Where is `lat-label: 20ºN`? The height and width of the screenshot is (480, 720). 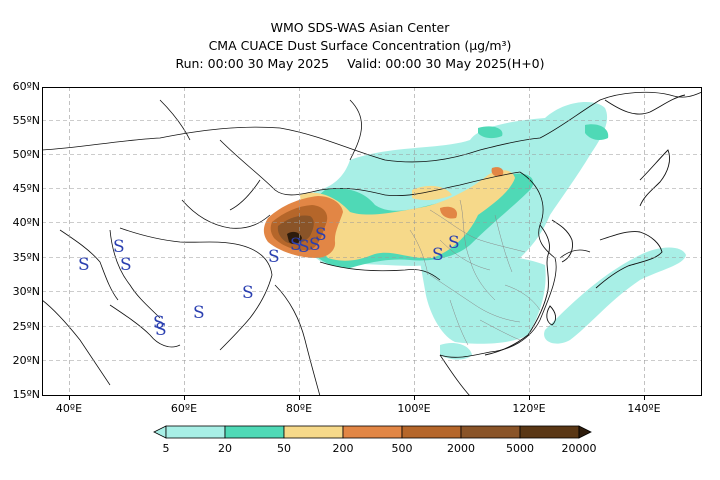 lat-label: 20ºN is located at coordinates (26, 360).